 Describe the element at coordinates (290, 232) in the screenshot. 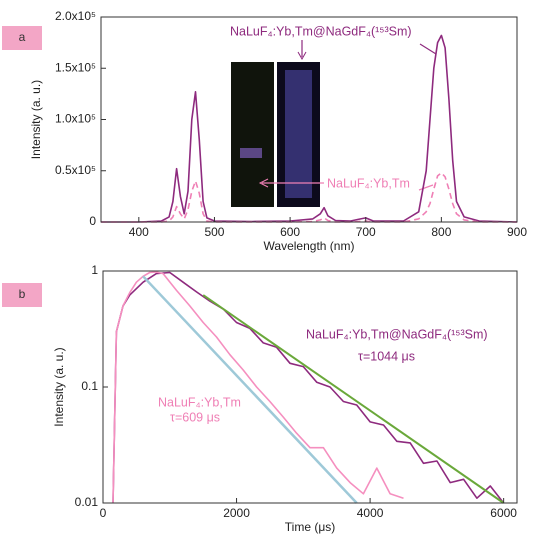

I see `x-tick-label: 600` at that location.